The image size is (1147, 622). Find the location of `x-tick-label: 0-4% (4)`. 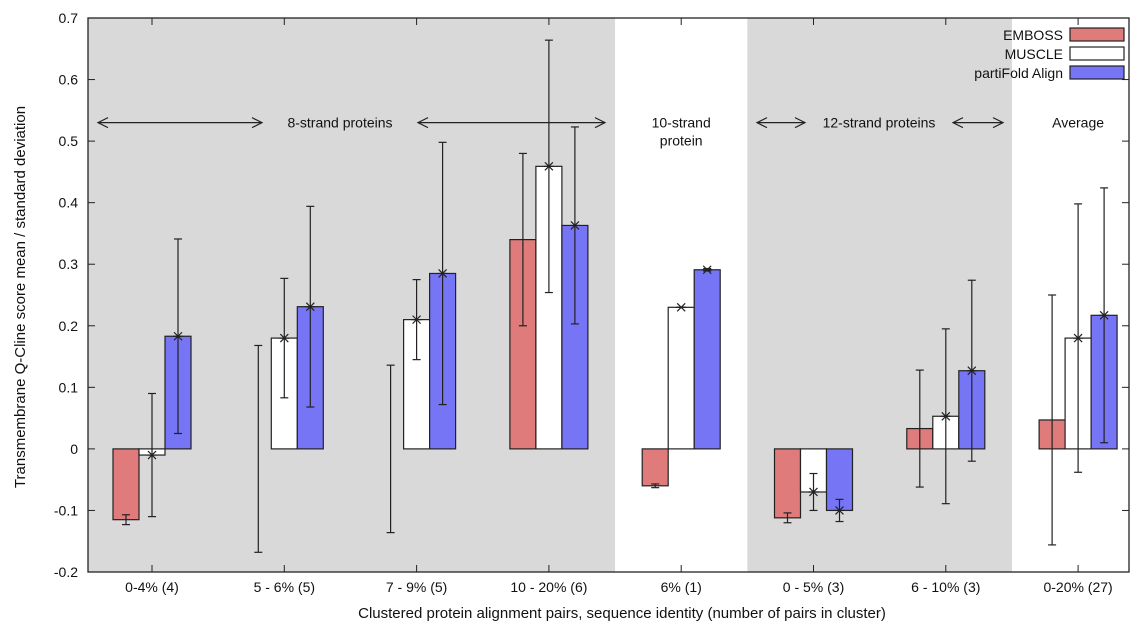

x-tick-label: 0-4% (4) is located at coordinates (152, 587).